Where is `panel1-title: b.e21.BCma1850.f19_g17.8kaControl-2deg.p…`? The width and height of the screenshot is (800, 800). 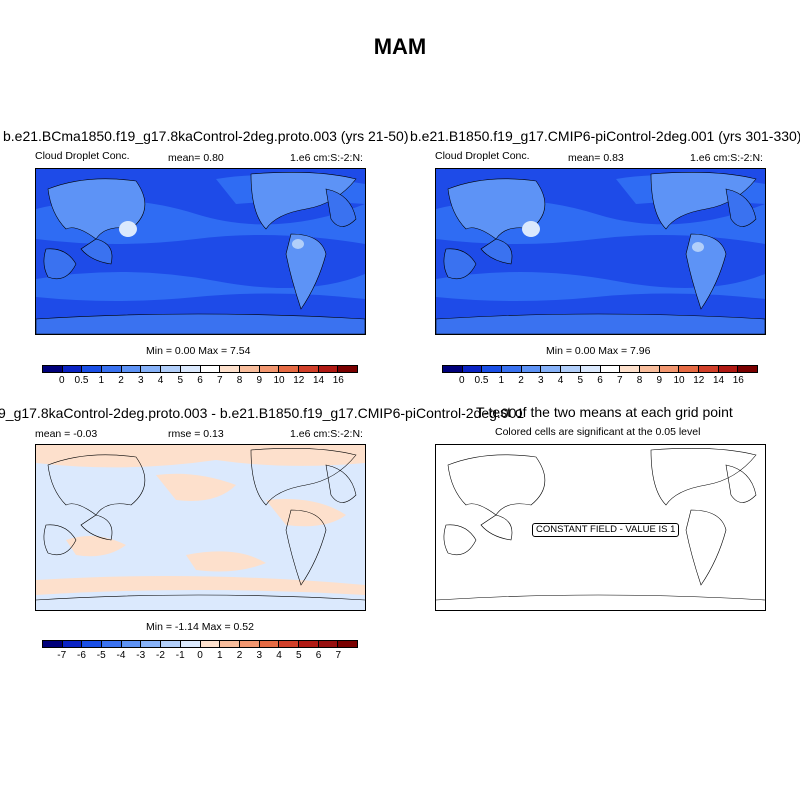 panel1-title: b.e21.BCma1850.f19_g17.8kaControl-2deg.p… is located at coordinates (206, 136).